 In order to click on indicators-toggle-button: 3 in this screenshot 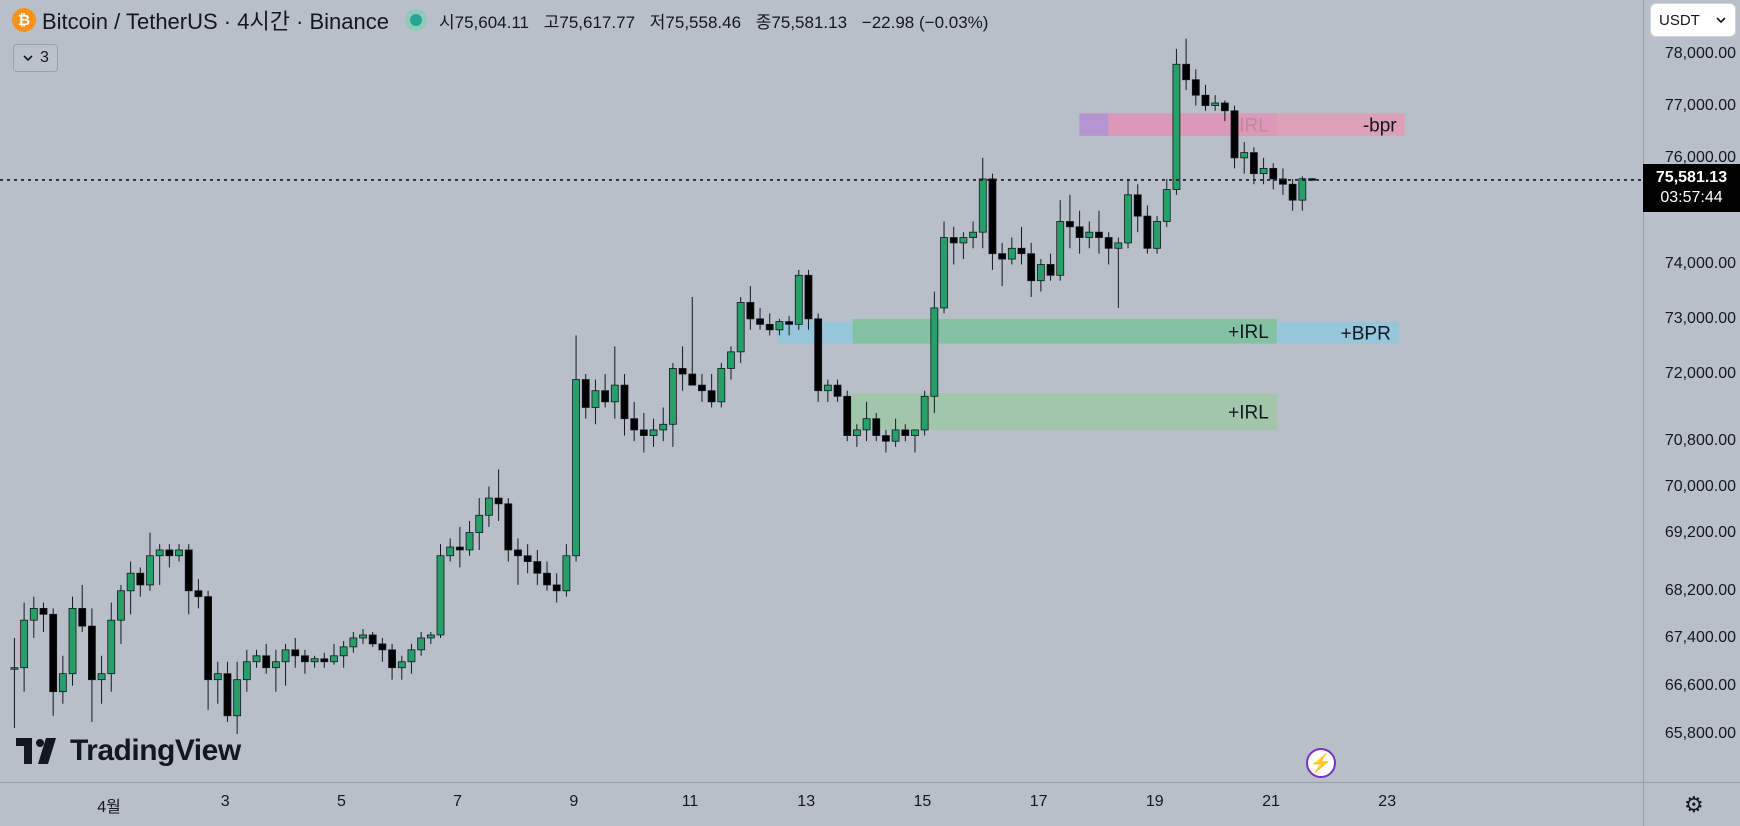, I will do `click(35, 58)`.